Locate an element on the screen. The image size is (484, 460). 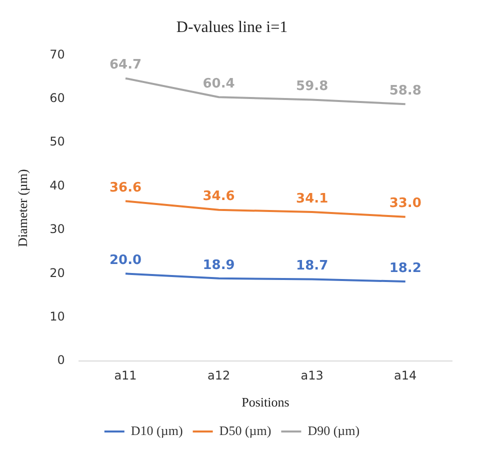
y-tick-label: 10 is located at coordinates (57, 316).